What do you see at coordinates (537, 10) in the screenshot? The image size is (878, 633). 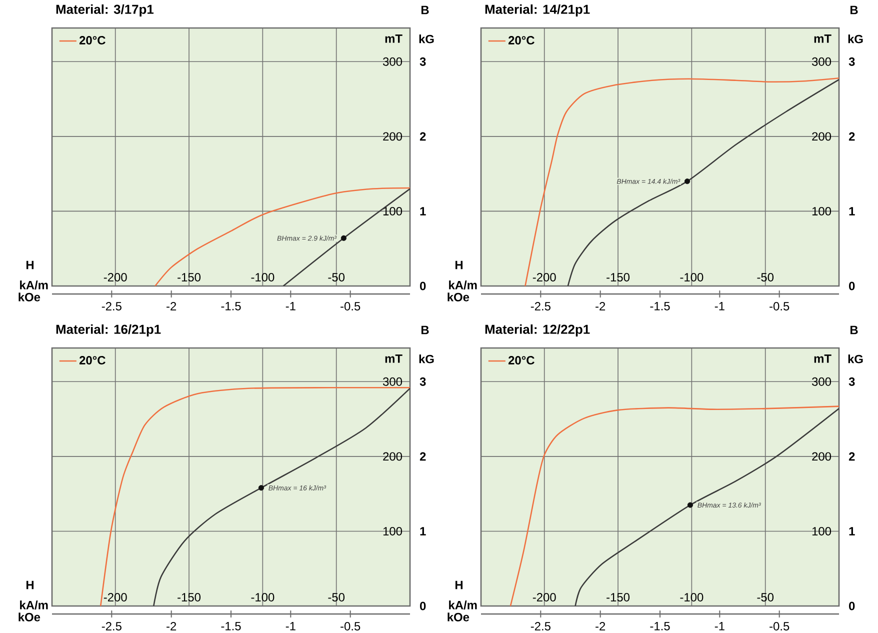 I see `chart-title: Material: 14/21p1` at bounding box center [537, 10].